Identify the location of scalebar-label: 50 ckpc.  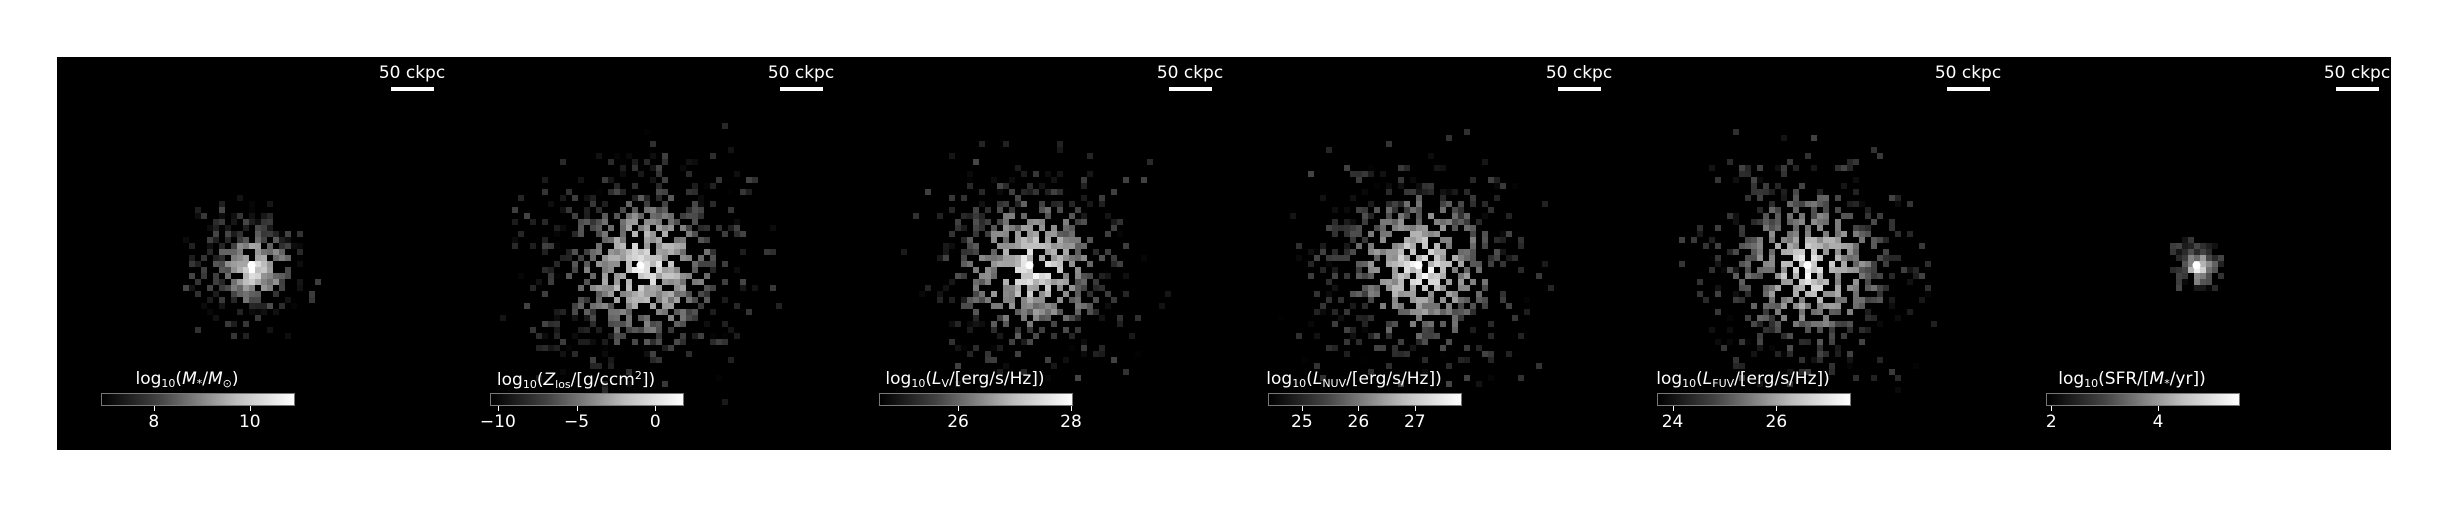
(801, 73).